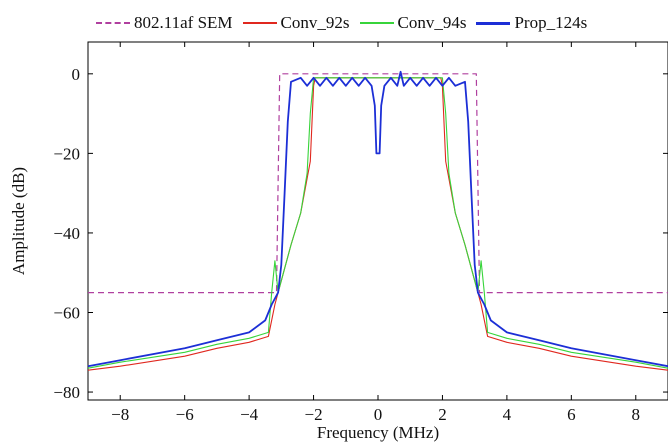 The width and height of the screenshot is (668, 447). Describe the element at coordinates (113, 23) in the screenshot. I see `legend-swatch-sem` at that location.